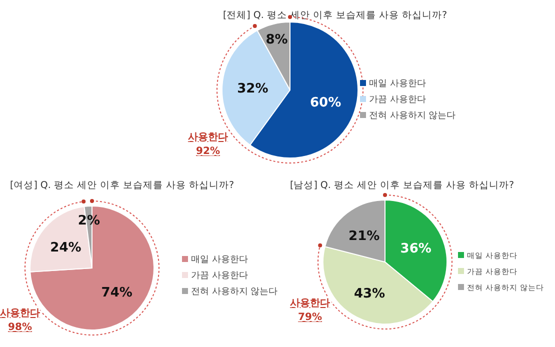 This screenshot has width=555, height=347. Describe the element at coordinates (277, 40) in the screenshot. I see `data-label: 8%` at that location.